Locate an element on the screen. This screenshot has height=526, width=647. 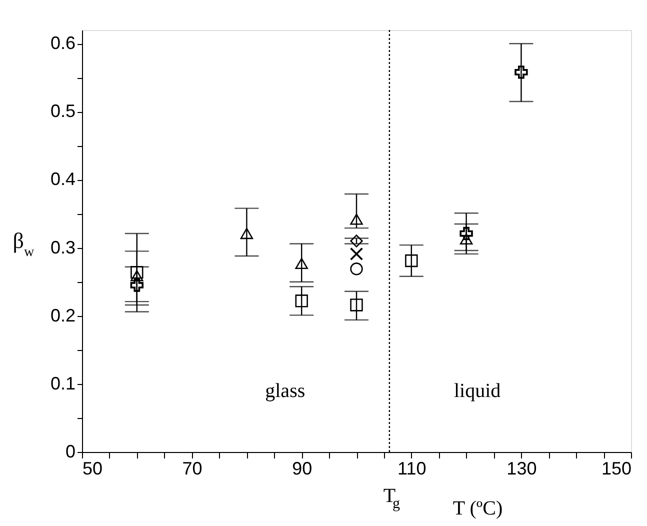
annotation: glass is located at coordinates (285, 391).